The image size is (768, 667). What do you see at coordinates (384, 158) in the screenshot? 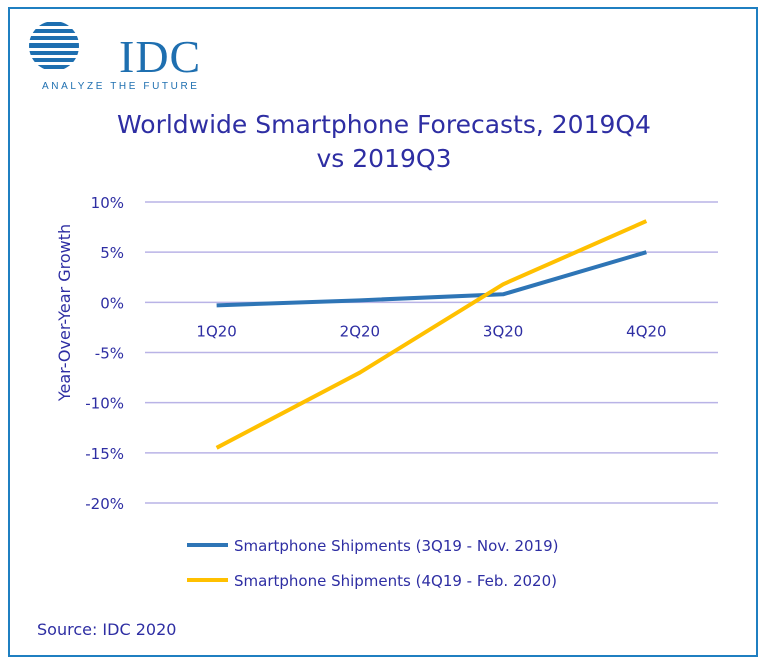
I see `chart-title-line-2: vs 2019Q3` at bounding box center [384, 158].